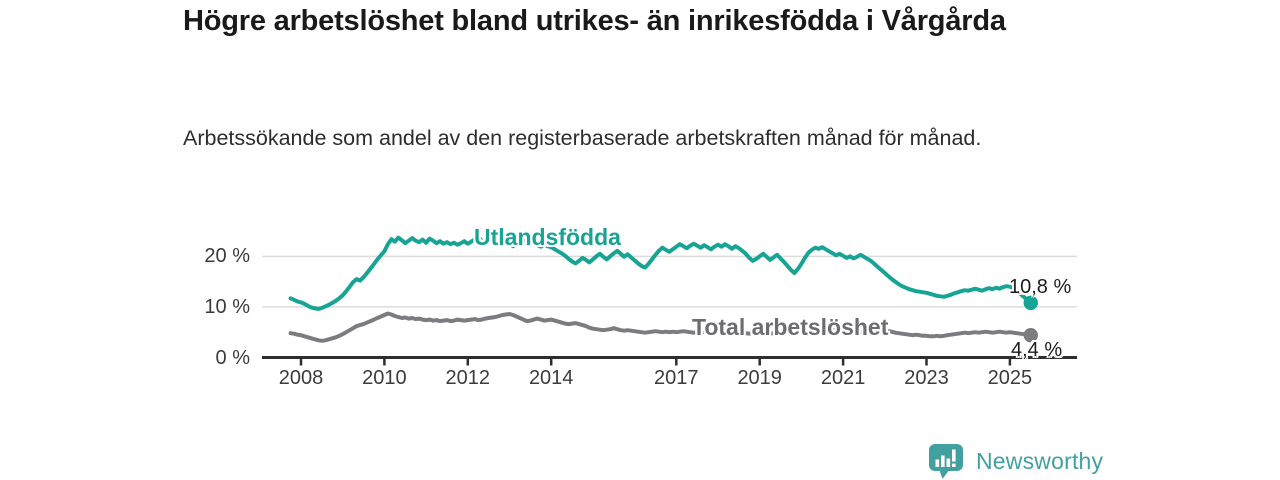  What do you see at coordinates (232, 357) in the screenshot?
I see `y-tick-label: 0 %` at bounding box center [232, 357].